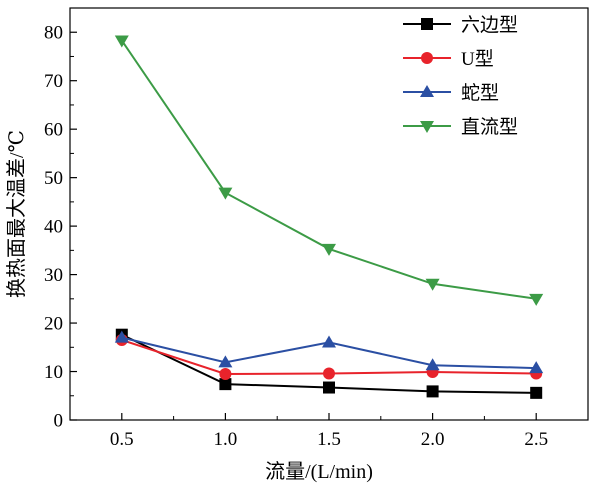  Describe the element at coordinates (53, 324) in the screenshot. I see `y-tick-label: 20` at that location.